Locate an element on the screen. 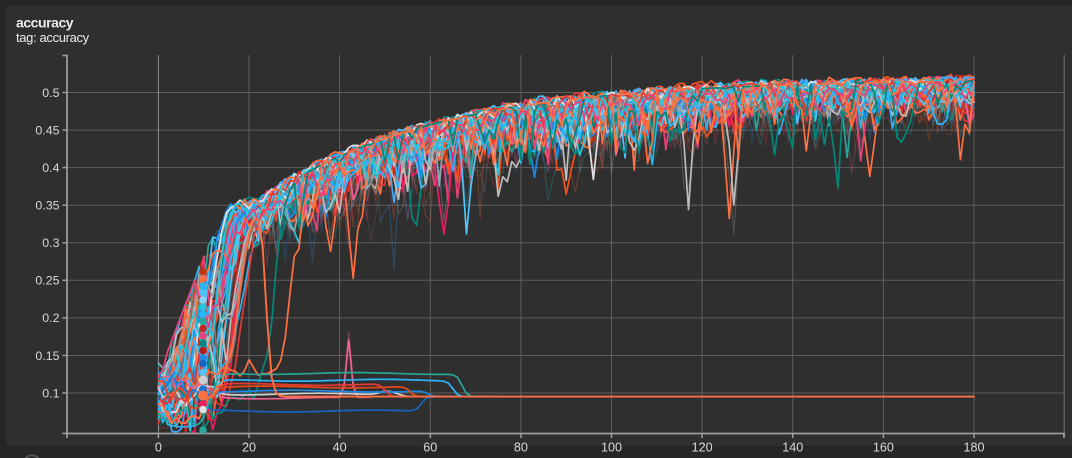  svg-text: 40 is located at coordinates (340, 448).